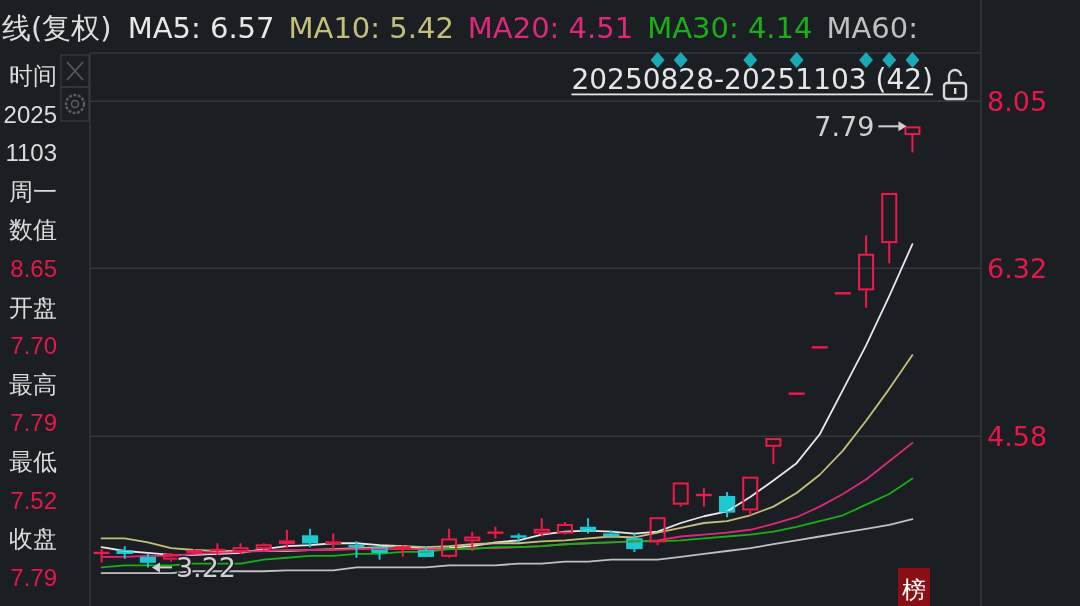  Describe the element at coordinates (752, 79) in the screenshot. I see `annotation: 20250828-20251103 (42)` at that location.